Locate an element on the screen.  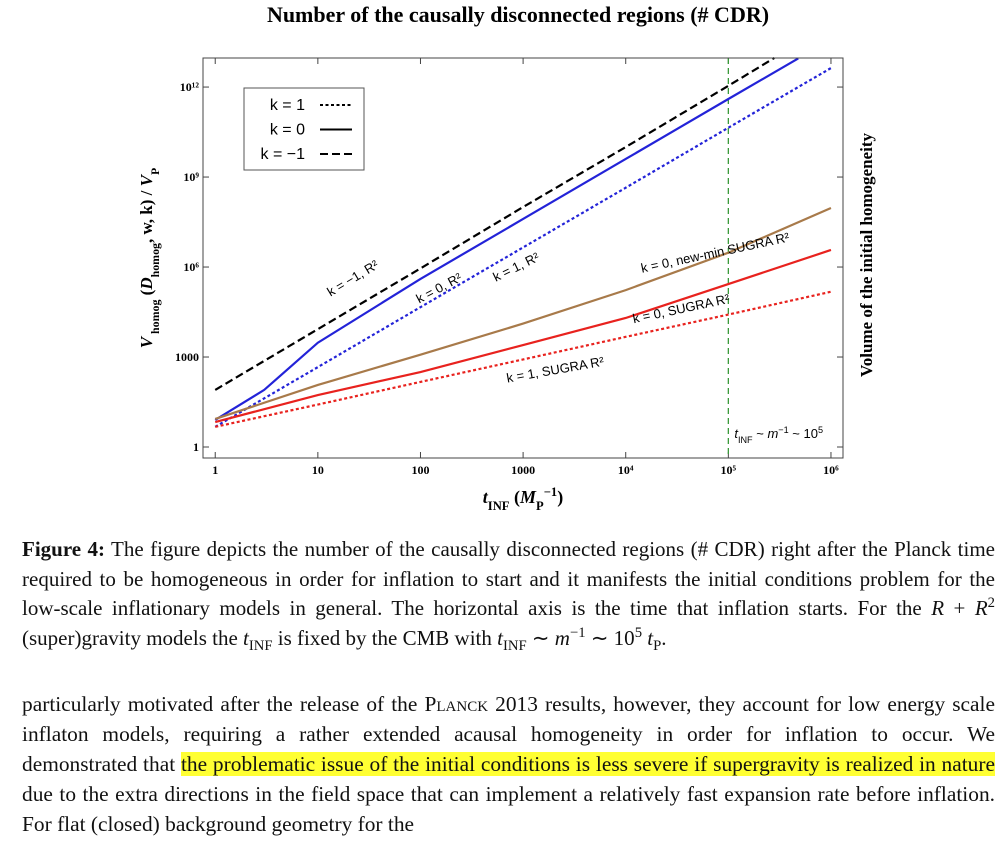
y-axis-label: V homog (Dhomog, w, k) / VP is located at coordinates (149, 258).